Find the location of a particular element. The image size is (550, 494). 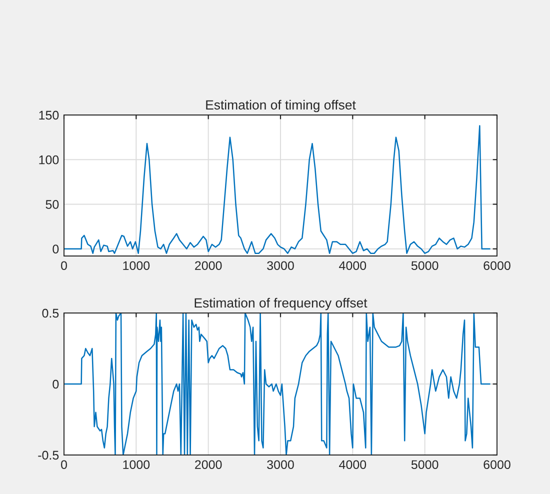

chart-title: Estimation of frequency offset is located at coordinates (281, 304).